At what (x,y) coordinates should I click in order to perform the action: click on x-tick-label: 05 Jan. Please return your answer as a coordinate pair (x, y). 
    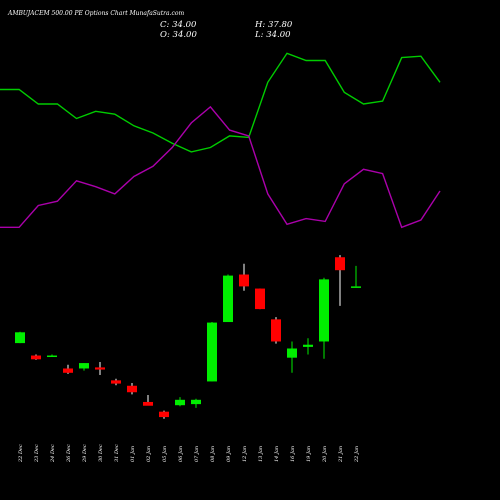
    Looking at the image, I should click on (165, 454).